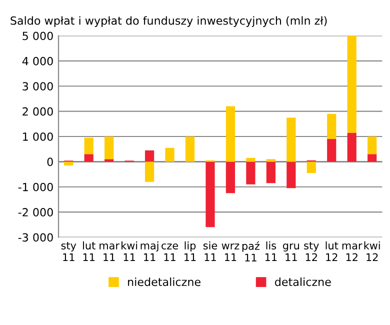 This screenshot has height=325, width=390. Describe the element at coordinates (251, 251) in the screenshot. I see `x-tick-label: paź 11` at that location.